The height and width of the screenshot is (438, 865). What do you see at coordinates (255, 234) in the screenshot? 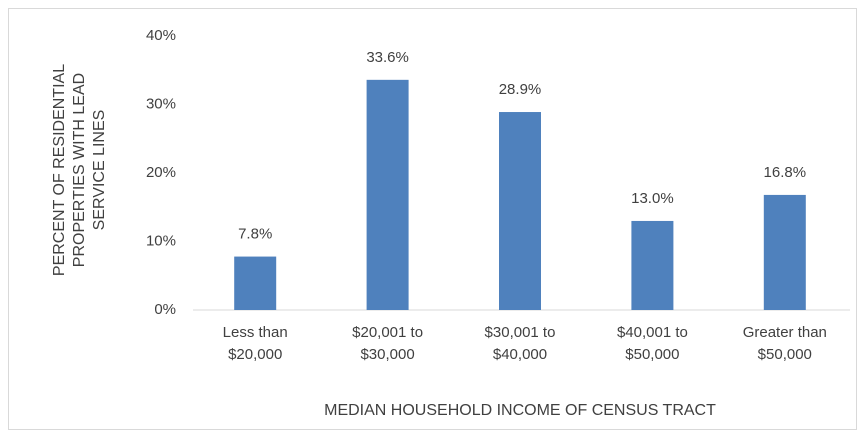
I see `data-label: 7.8%` at bounding box center [255, 234].